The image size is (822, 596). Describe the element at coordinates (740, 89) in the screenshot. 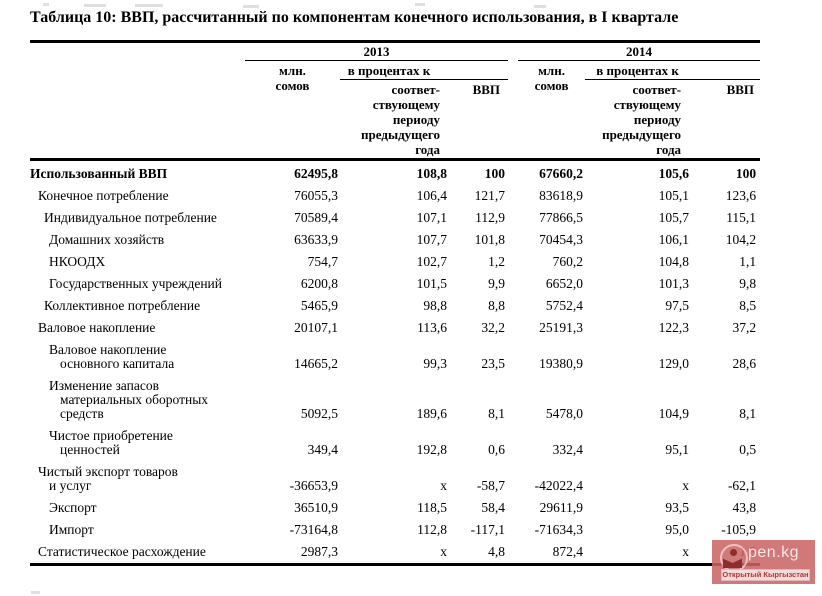

I see `header-gdp-2014: ВВП` at that location.